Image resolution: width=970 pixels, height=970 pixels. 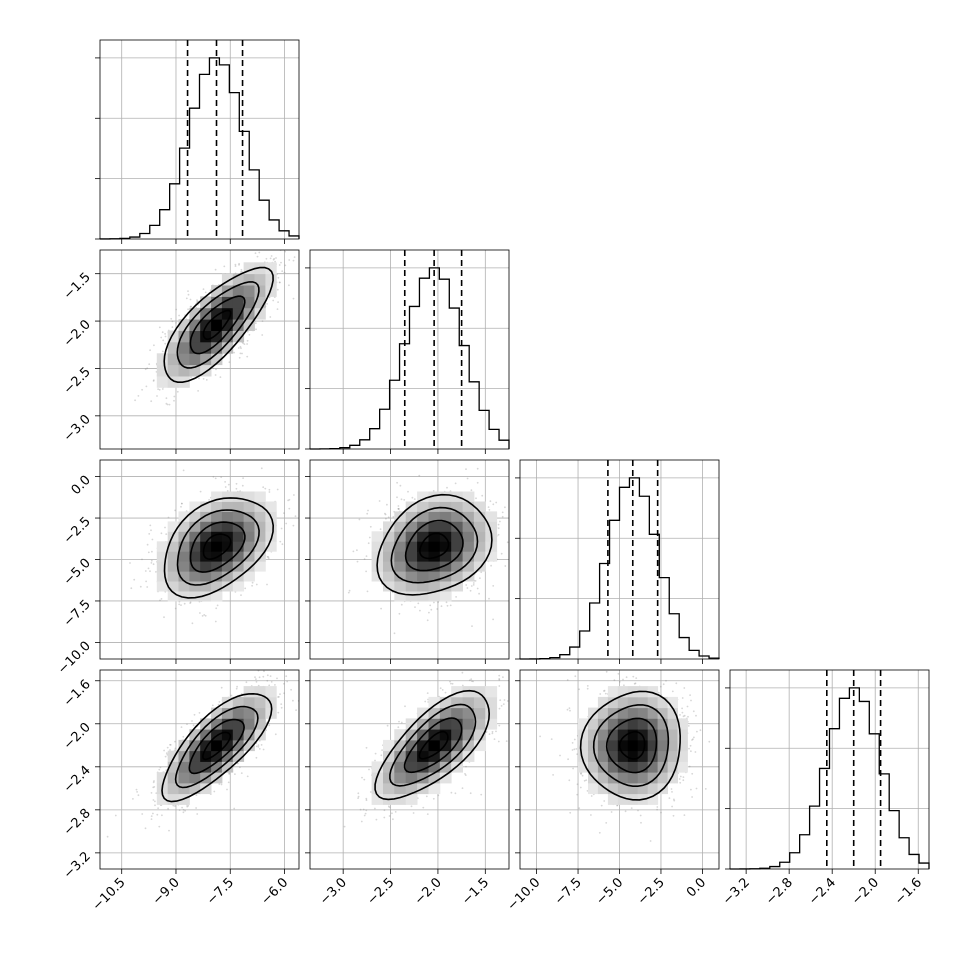 I want to click on contour-1-sigma, so click(x=631, y=745).